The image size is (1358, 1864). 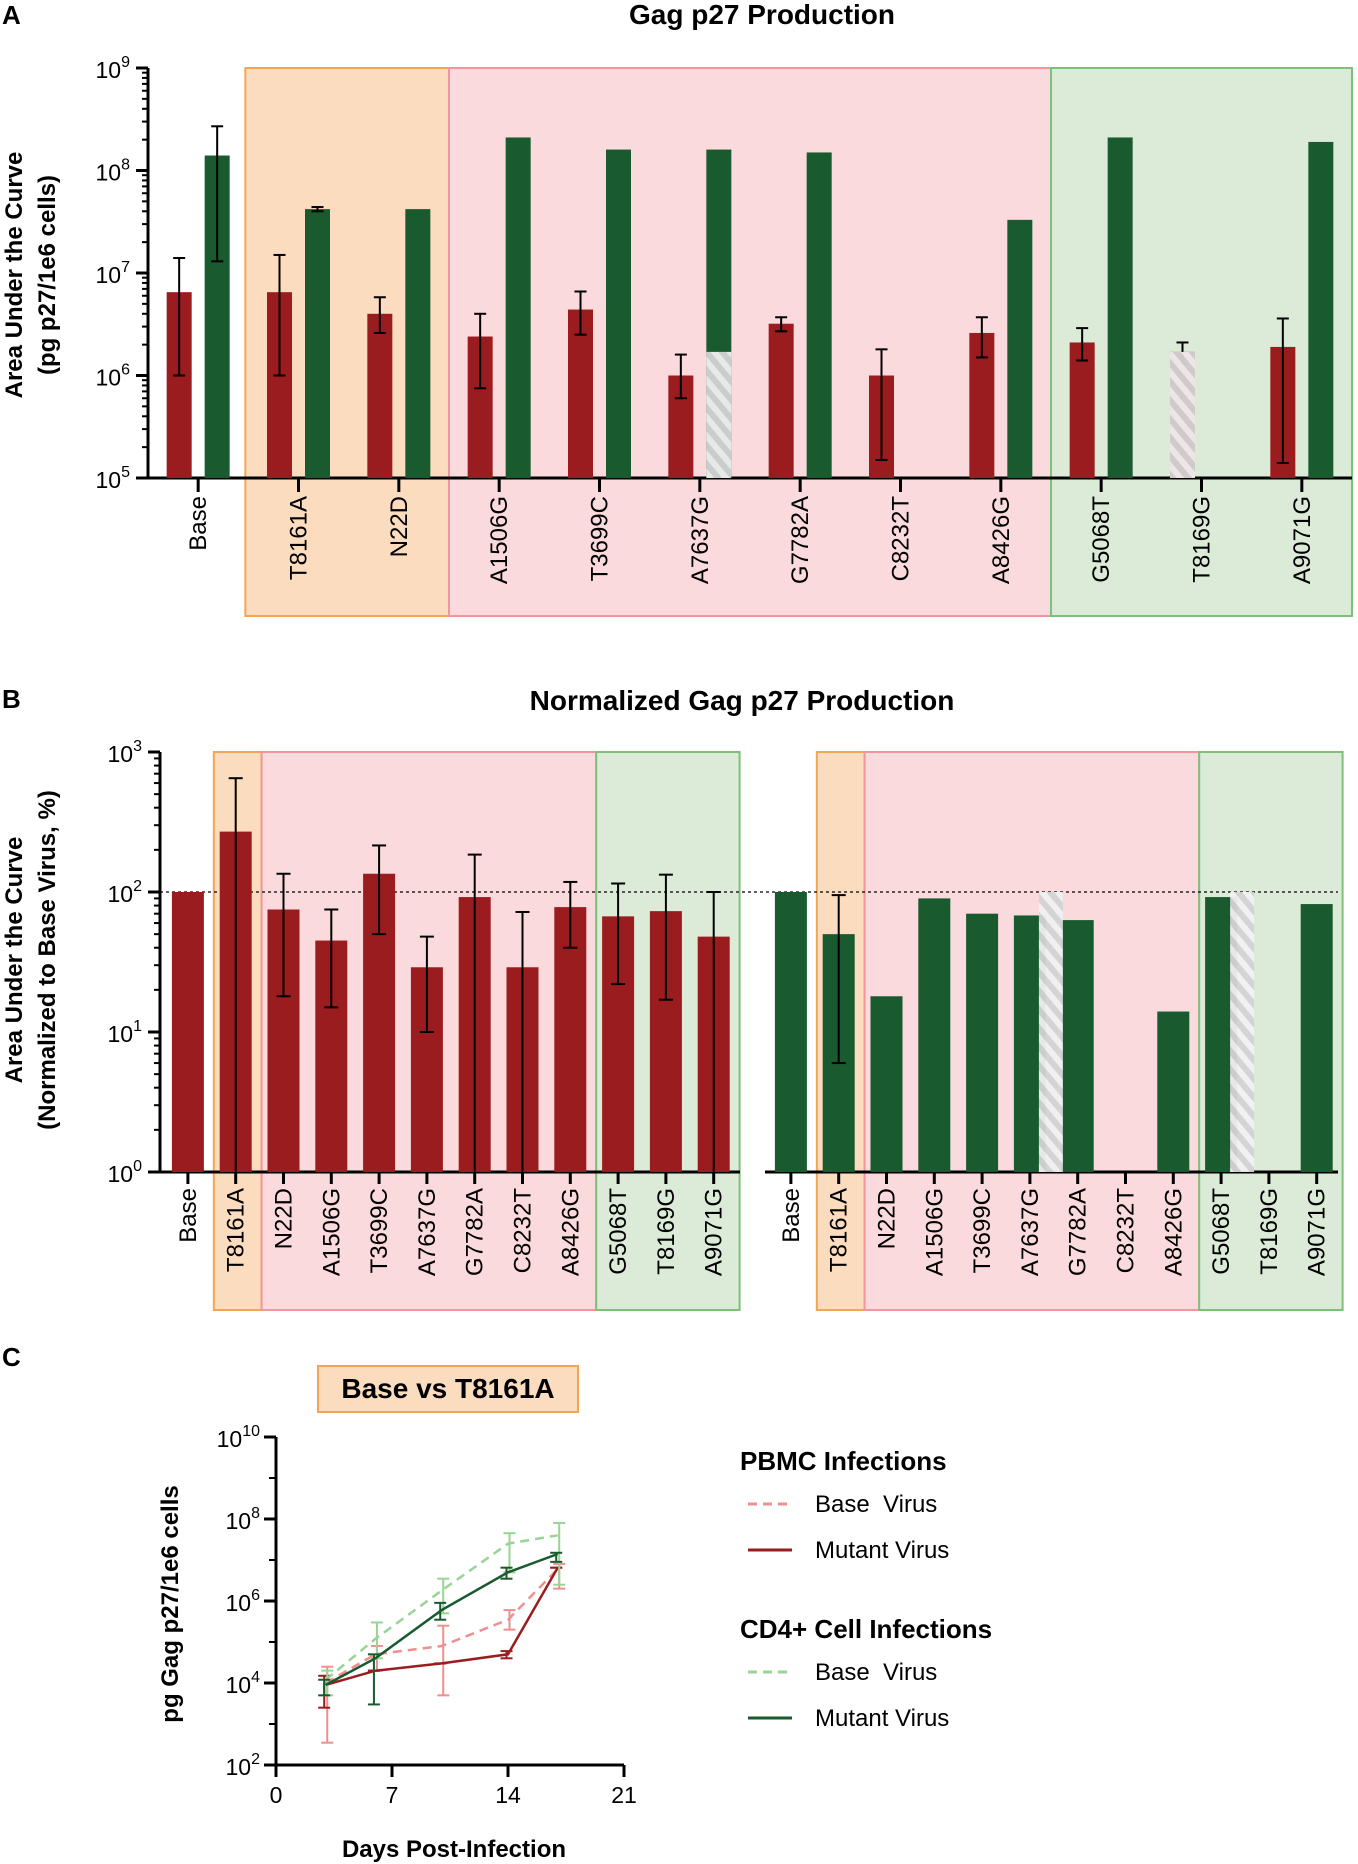 What do you see at coordinates (137, 1166) in the screenshot?
I see `y-tick-exponent: 0` at bounding box center [137, 1166].